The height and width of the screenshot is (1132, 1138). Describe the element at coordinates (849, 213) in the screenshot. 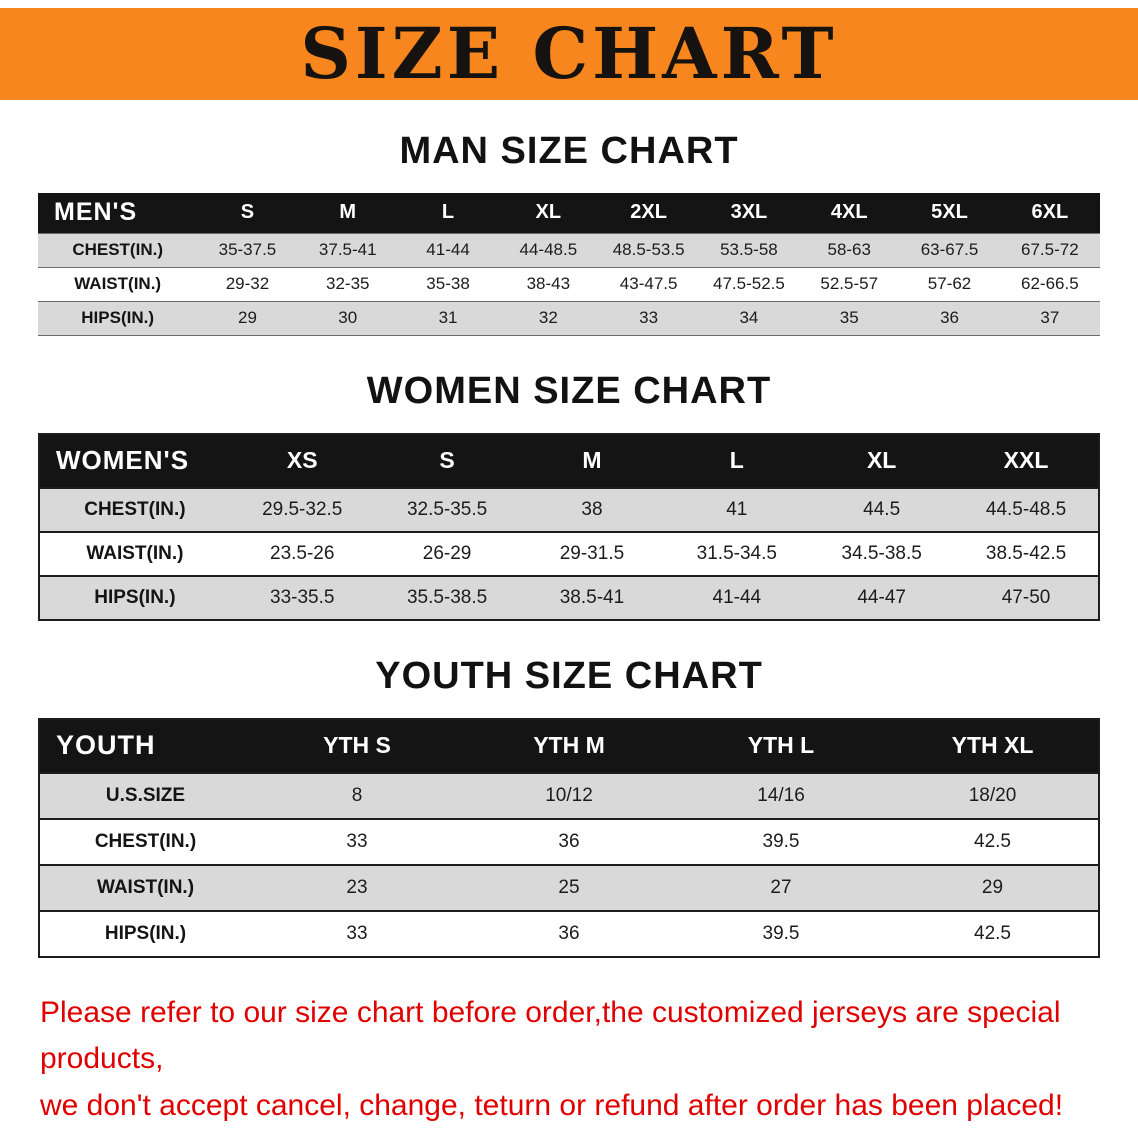

I see `column-header: 4XL` at that location.